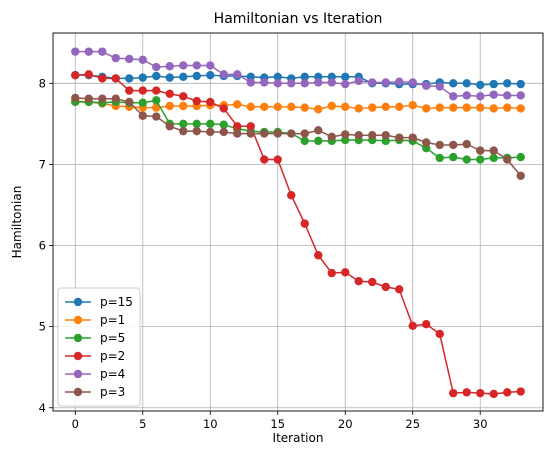 Image resolution: width=554 pixels, height=455 pixels. I want to click on y-tick-label: 7, so click(42, 164).